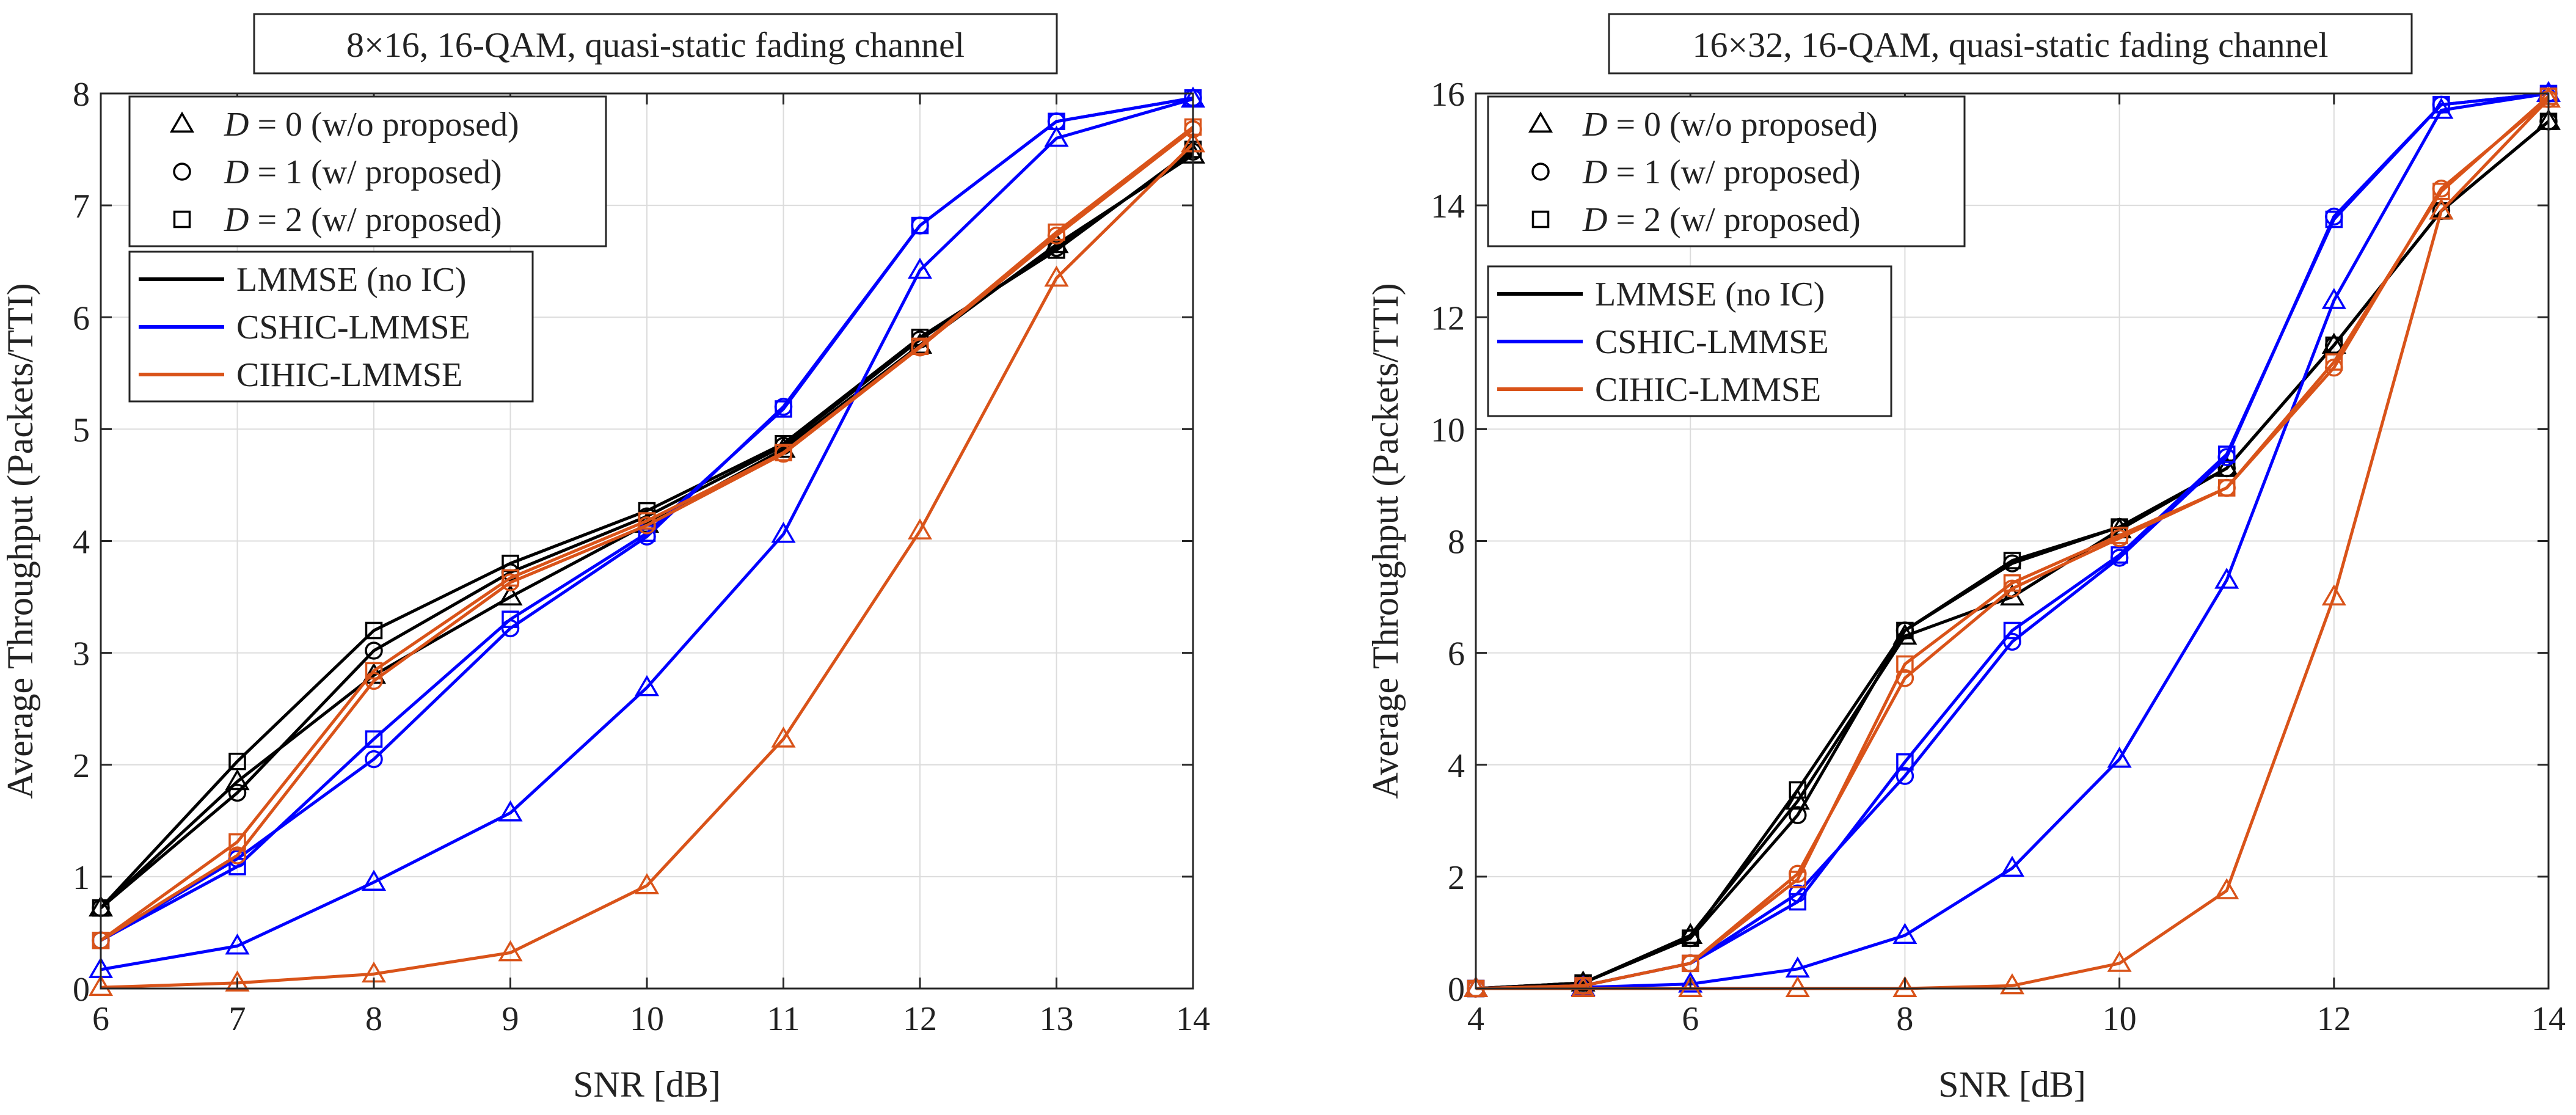 This screenshot has height=1115, width=2576. I want to click on legend-label: LMMSE (no IC), so click(351, 280).